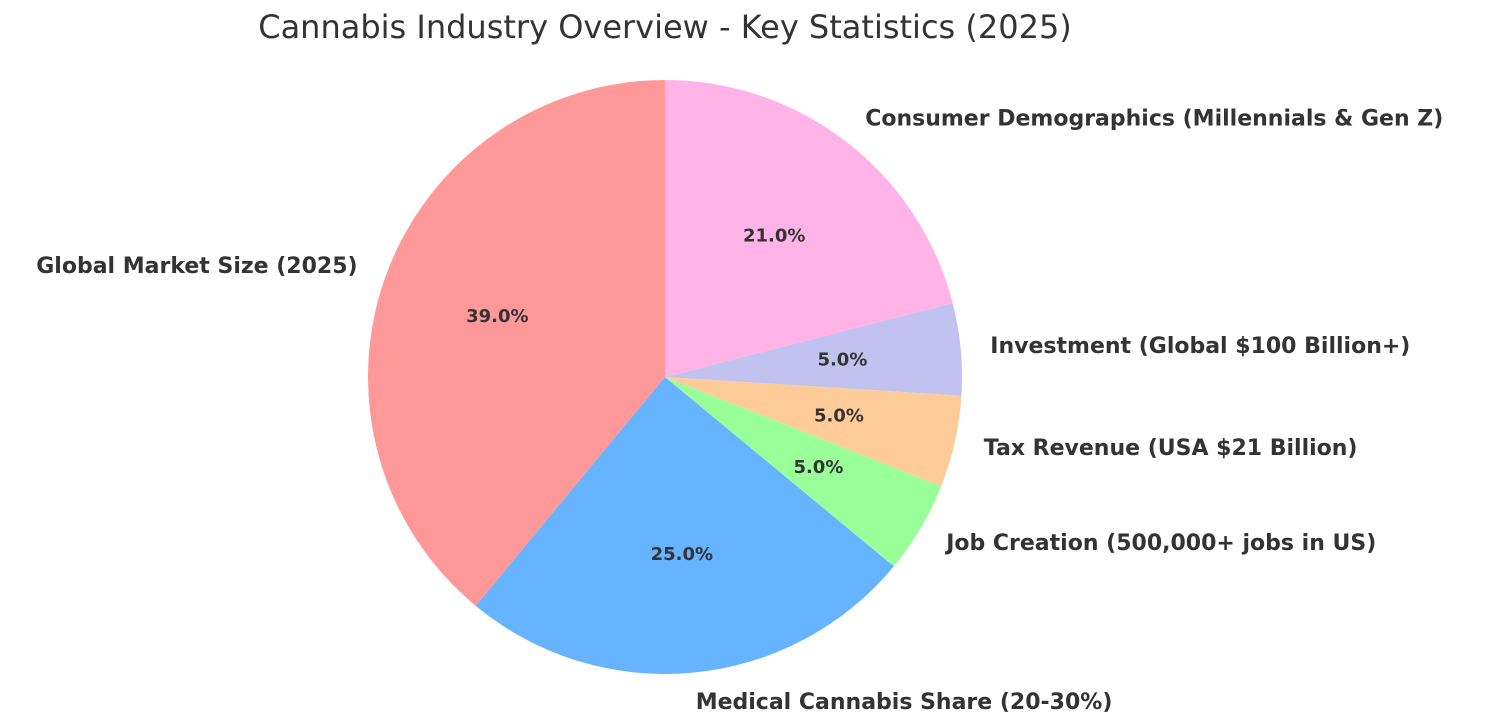  I want to click on pie-slice-consumer-demographics-millennials-gen-z, so click(809, 228).